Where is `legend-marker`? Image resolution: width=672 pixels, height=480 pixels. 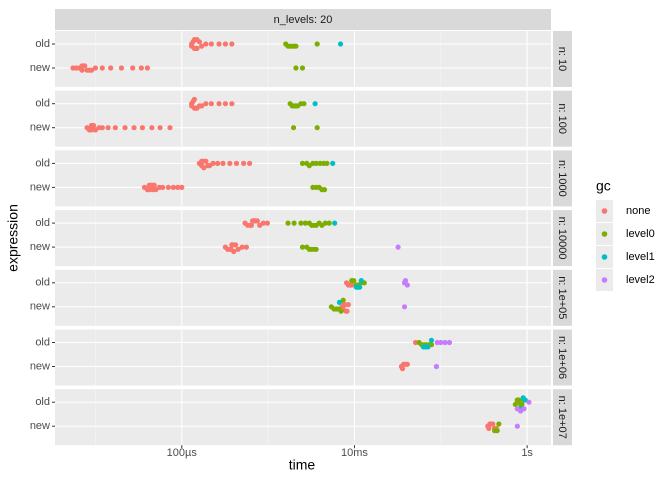
legend-marker is located at coordinates (604, 257).